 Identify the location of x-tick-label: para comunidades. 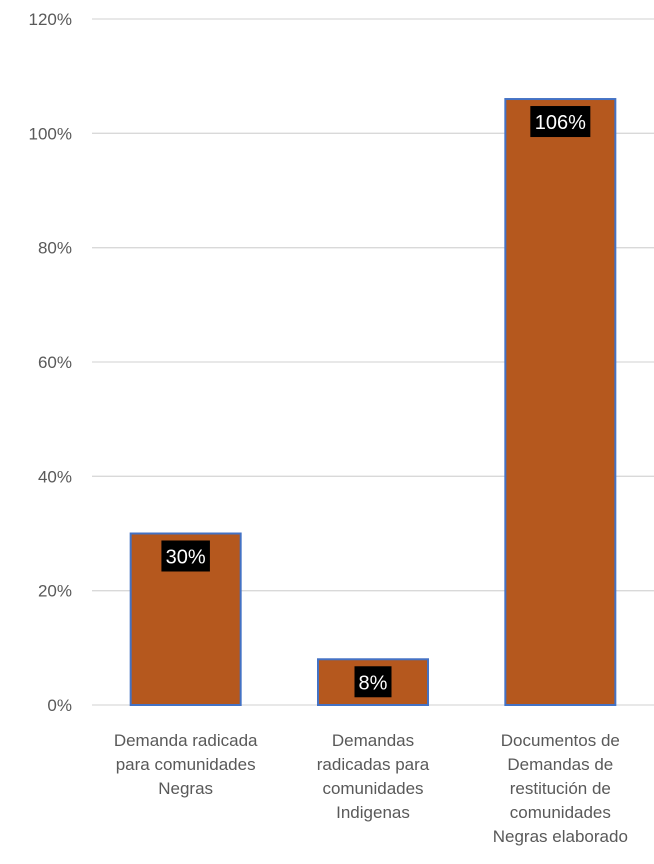
(186, 764).